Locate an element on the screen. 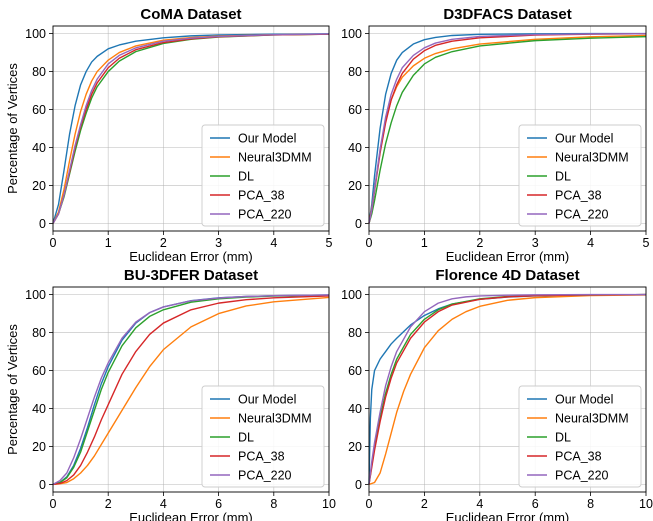 This screenshot has width=653, height=521. x-tick-label: 10 is located at coordinates (646, 504).